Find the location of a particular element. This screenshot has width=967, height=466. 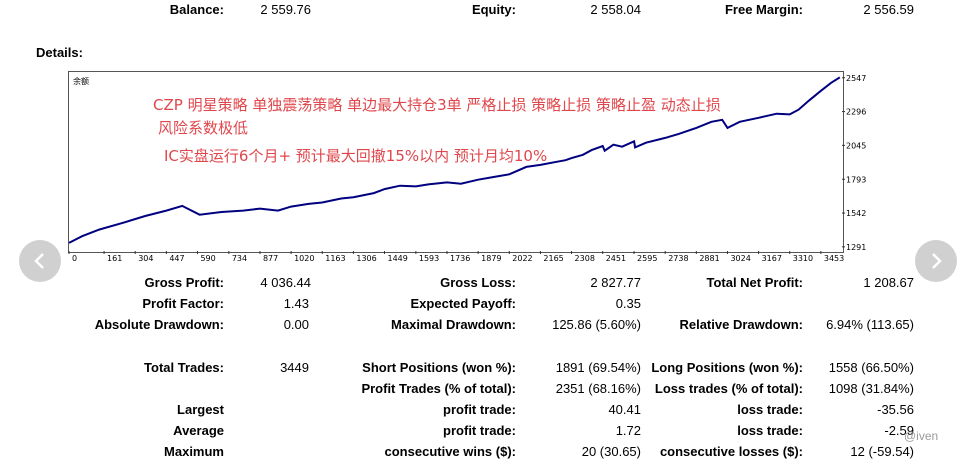

x-tick-label: 2881 is located at coordinates (709, 258).